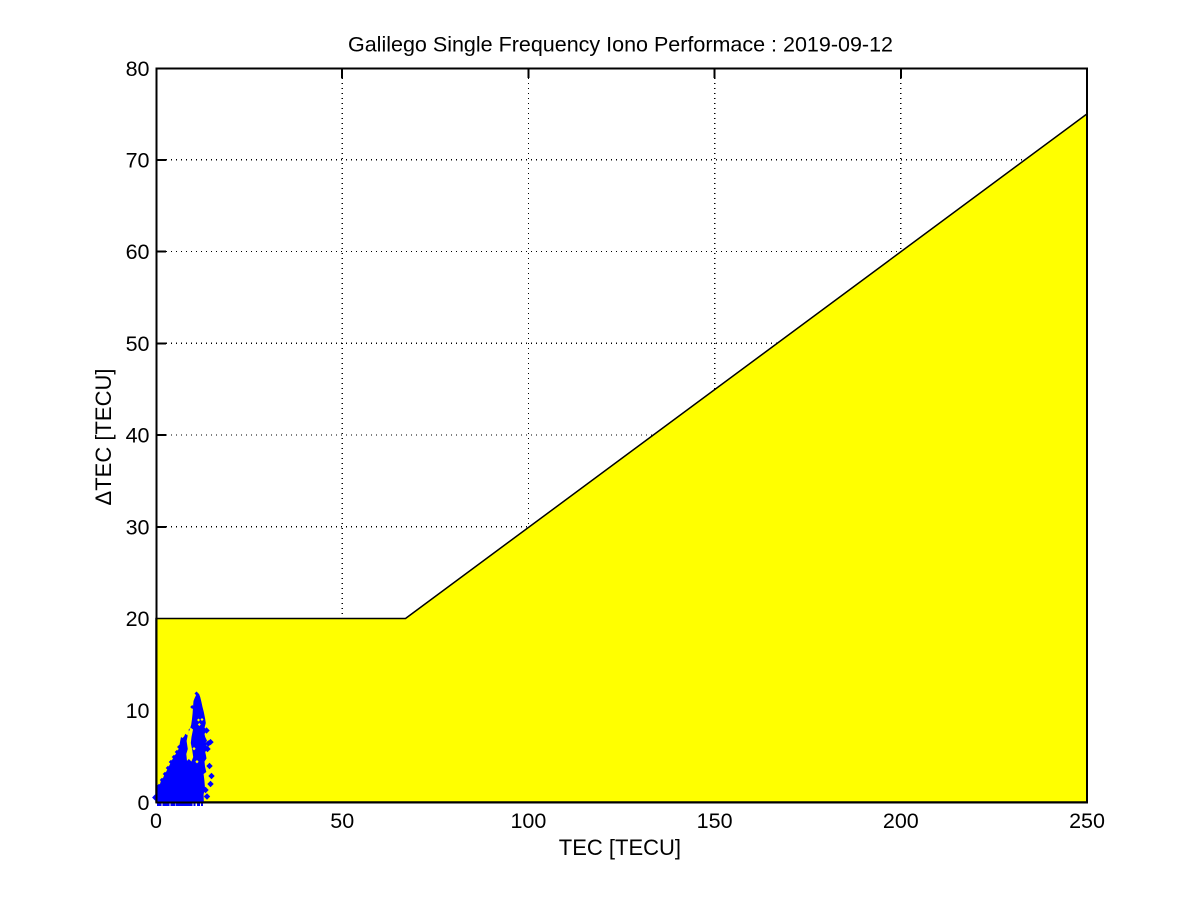 The image size is (1201, 901). What do you see at coordinates (901, 821) in the screenshot?
I see `svg-text: 200` at bounding box center [901, 821].